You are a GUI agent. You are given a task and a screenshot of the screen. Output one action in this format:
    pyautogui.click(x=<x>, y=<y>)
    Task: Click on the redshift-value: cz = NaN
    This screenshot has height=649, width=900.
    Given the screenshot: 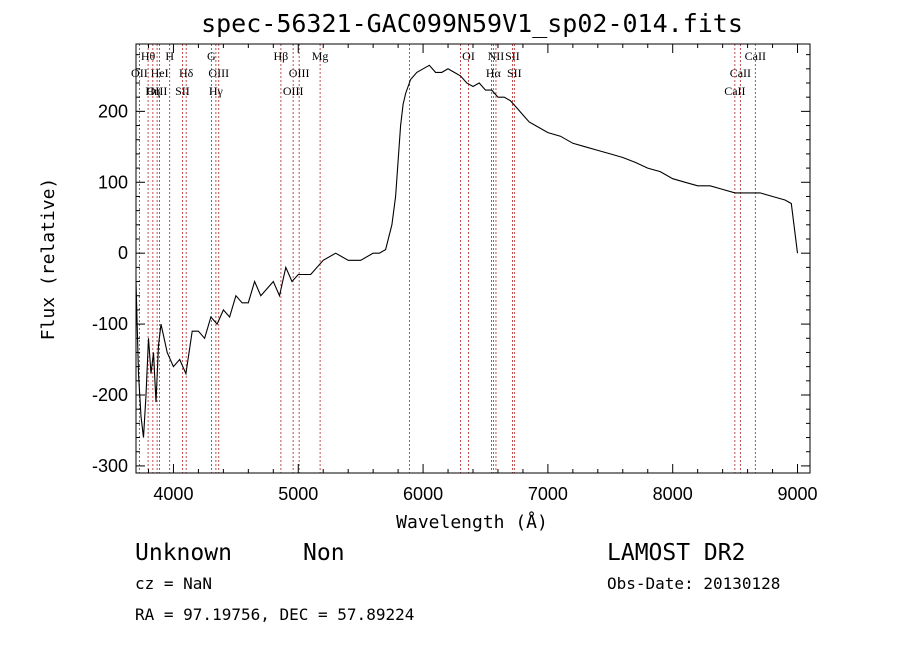 What is the action you would take?
    pyautogui.click(x=173, y=583)
    